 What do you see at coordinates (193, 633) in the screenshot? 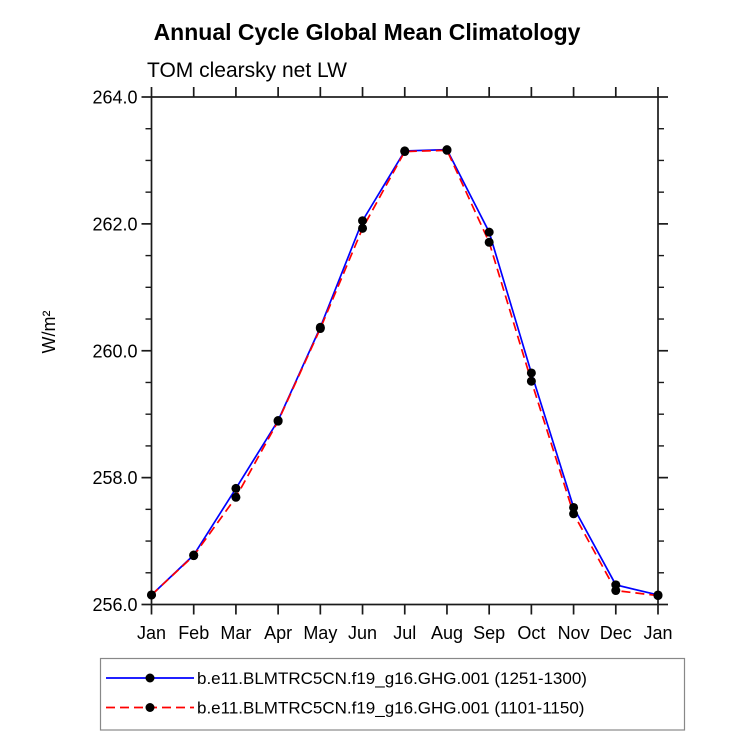
I see `x-axis-tick-label: Feb` at bounding box center [193, 633].